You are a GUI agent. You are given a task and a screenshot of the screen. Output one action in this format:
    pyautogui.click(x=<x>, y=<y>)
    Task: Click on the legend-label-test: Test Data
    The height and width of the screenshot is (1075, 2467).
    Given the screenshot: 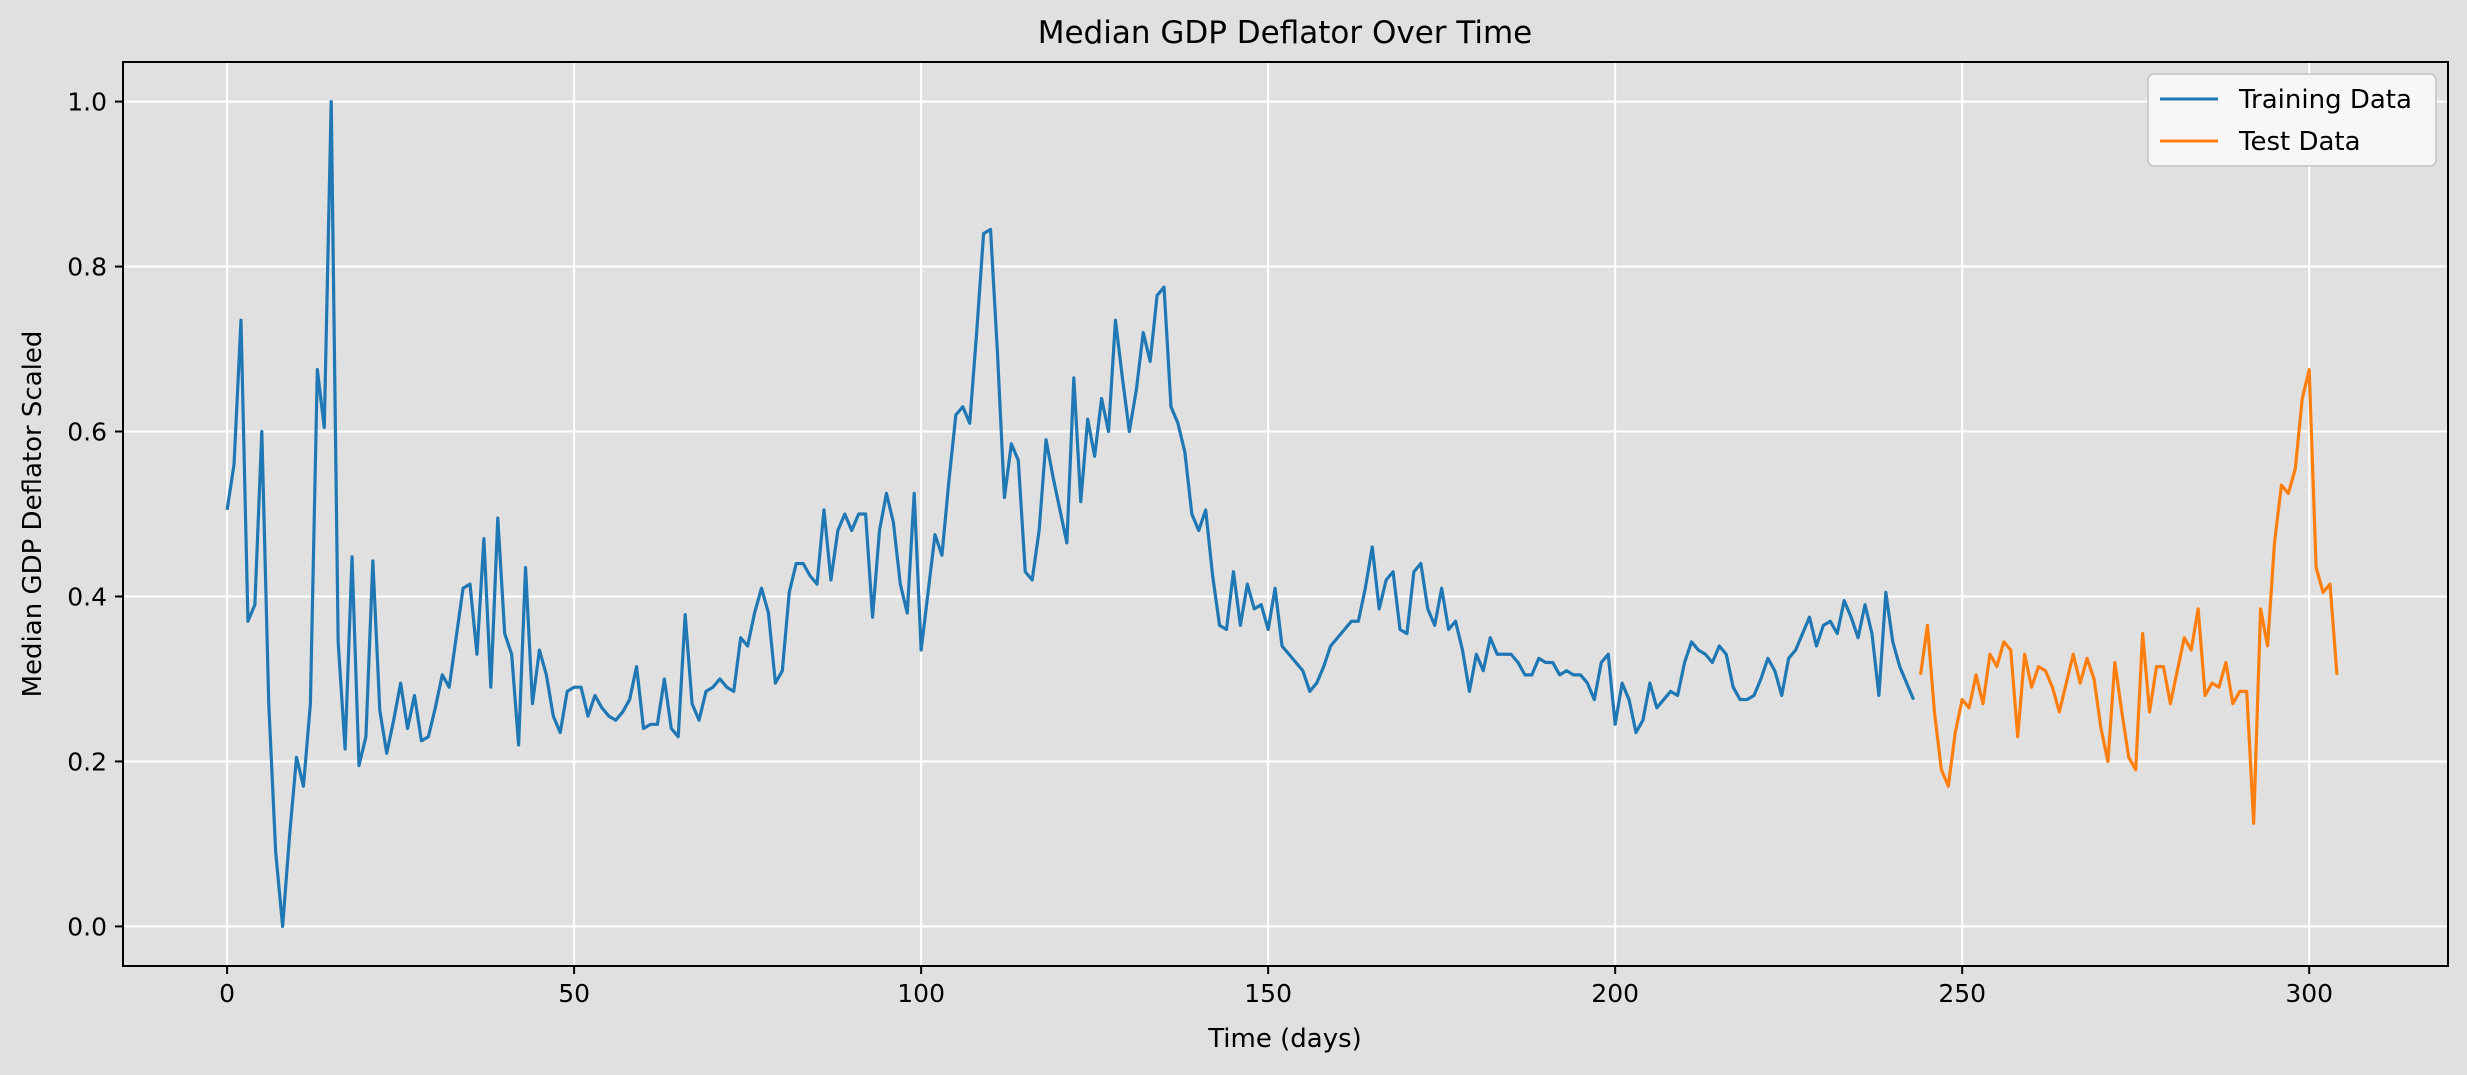 What is the action you would take?
    pyautogui.click(x=2299, y=142)
    